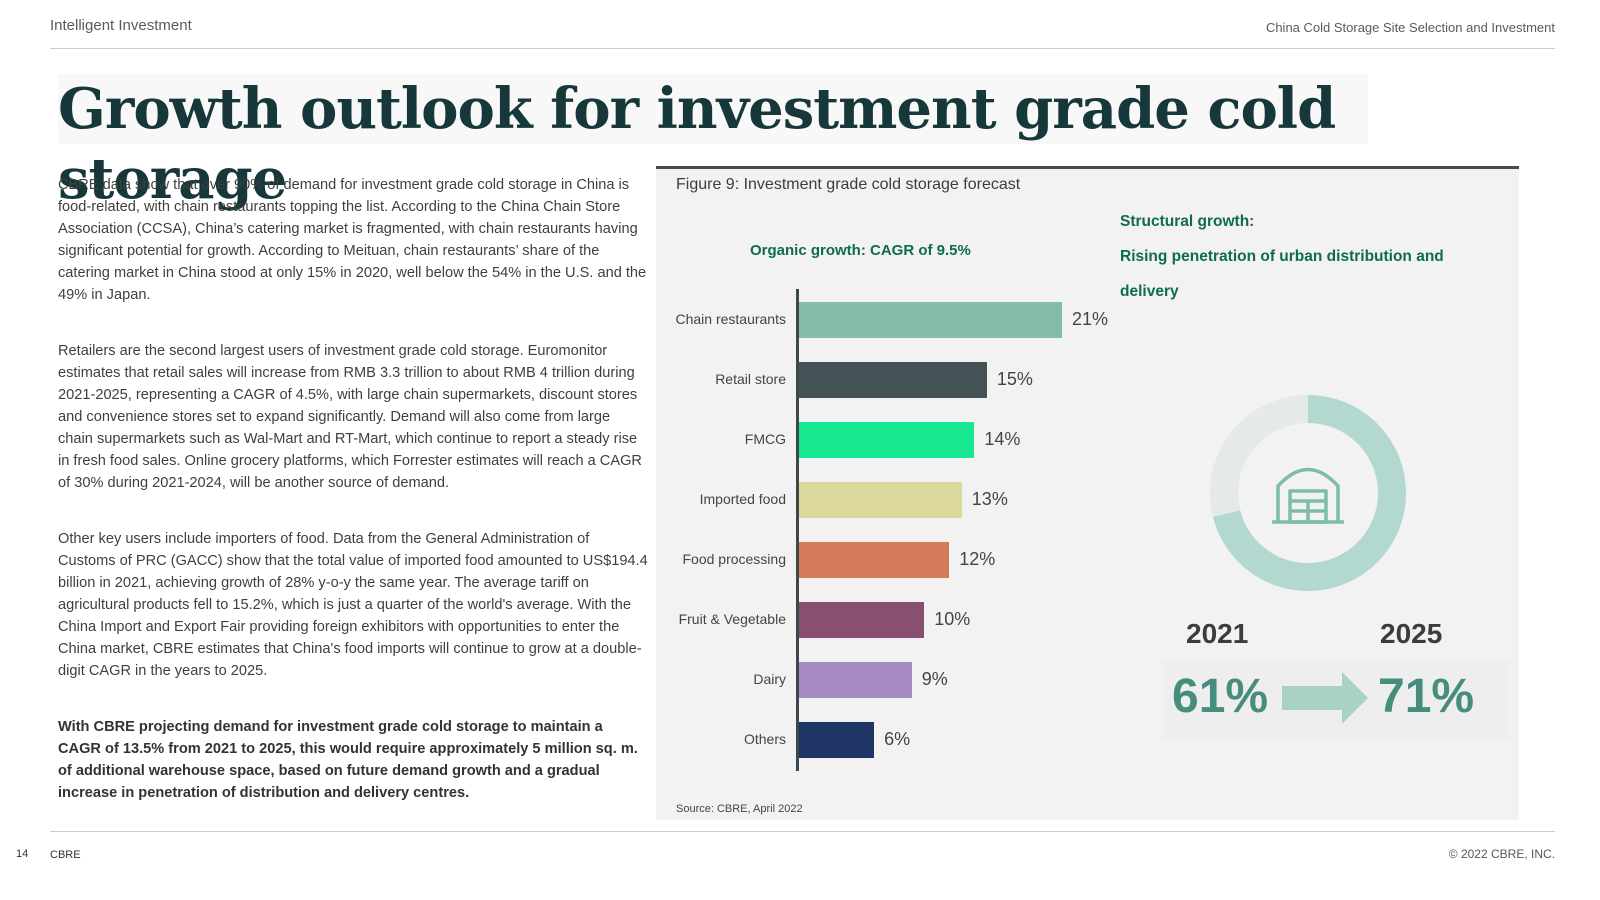  I want to click on bar-category-label: Imported food, so click(742, 499).